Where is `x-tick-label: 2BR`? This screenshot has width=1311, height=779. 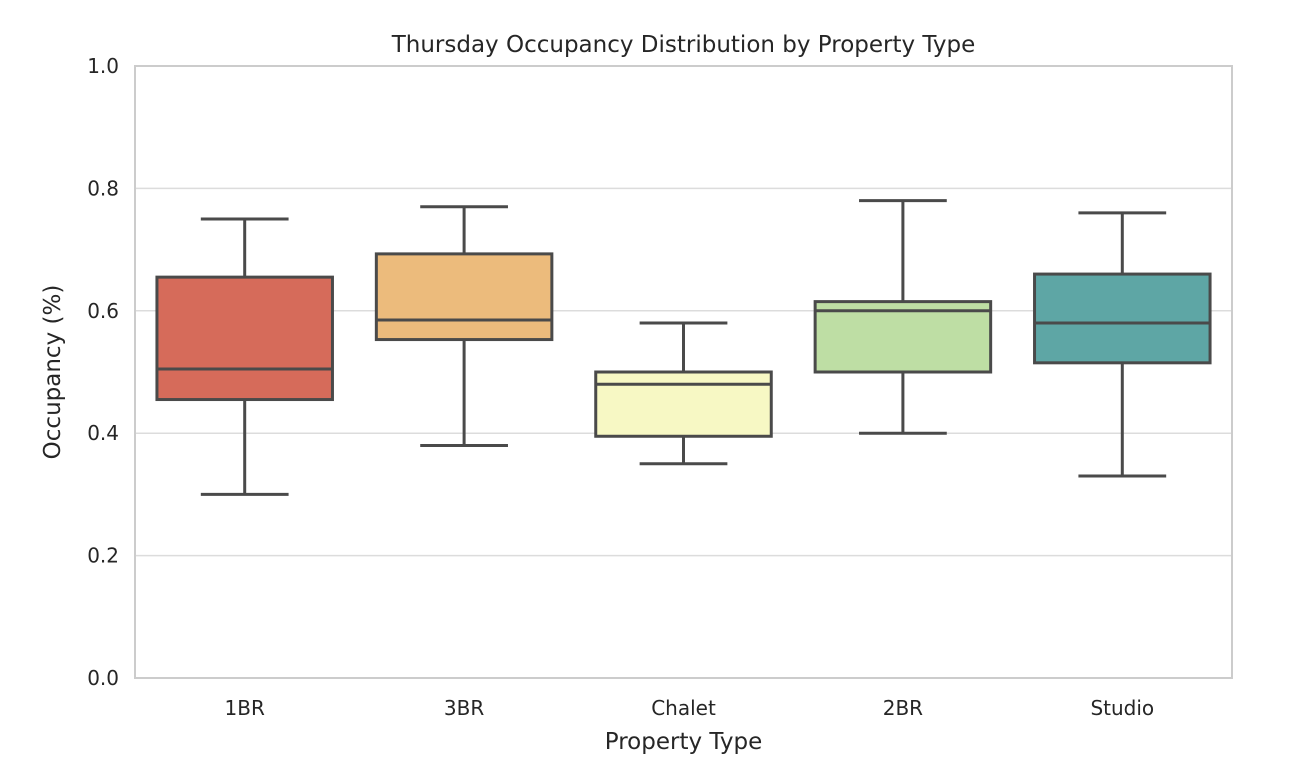
x-tick-label: 2BR is located at coordinates (903, 708).